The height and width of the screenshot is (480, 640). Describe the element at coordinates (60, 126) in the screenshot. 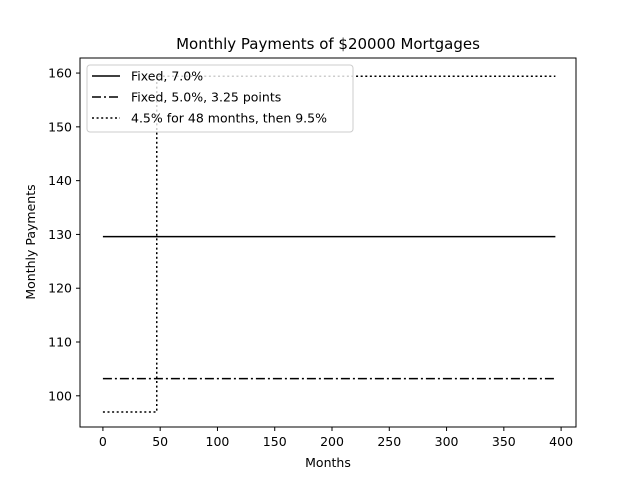

I see `y-tick-label: 150` at that location.